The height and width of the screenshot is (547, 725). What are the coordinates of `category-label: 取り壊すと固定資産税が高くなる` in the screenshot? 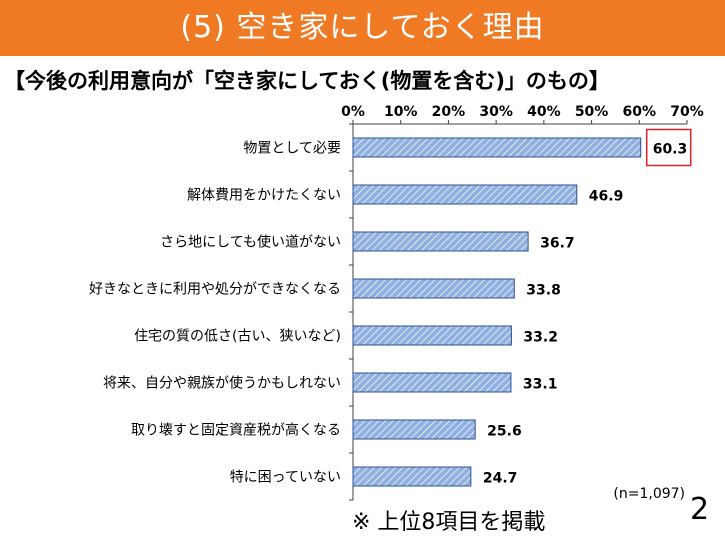 It's located at (236, 430).